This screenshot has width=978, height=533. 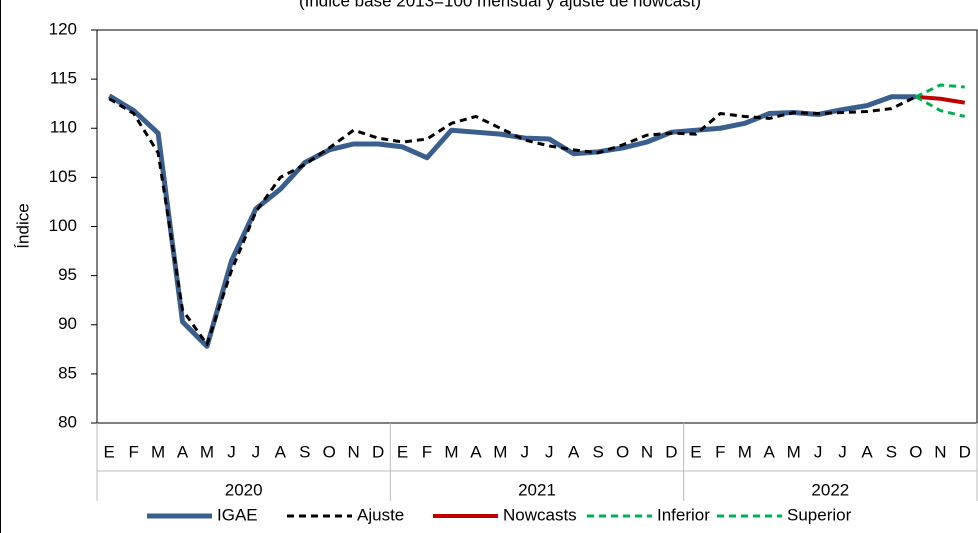 What do you see at coordinates (380, 514) in the screenshot?
I see `legend-label: Ajuste` at bounding box center [380, 514].